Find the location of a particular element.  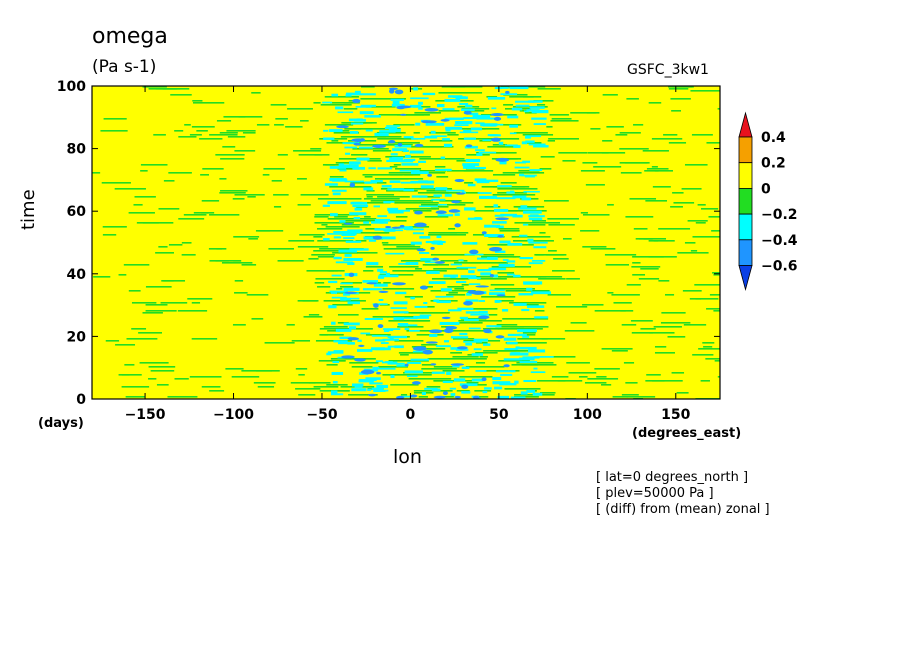

colorbar-label-0: 0.4 is located at coordinates (773, 138).